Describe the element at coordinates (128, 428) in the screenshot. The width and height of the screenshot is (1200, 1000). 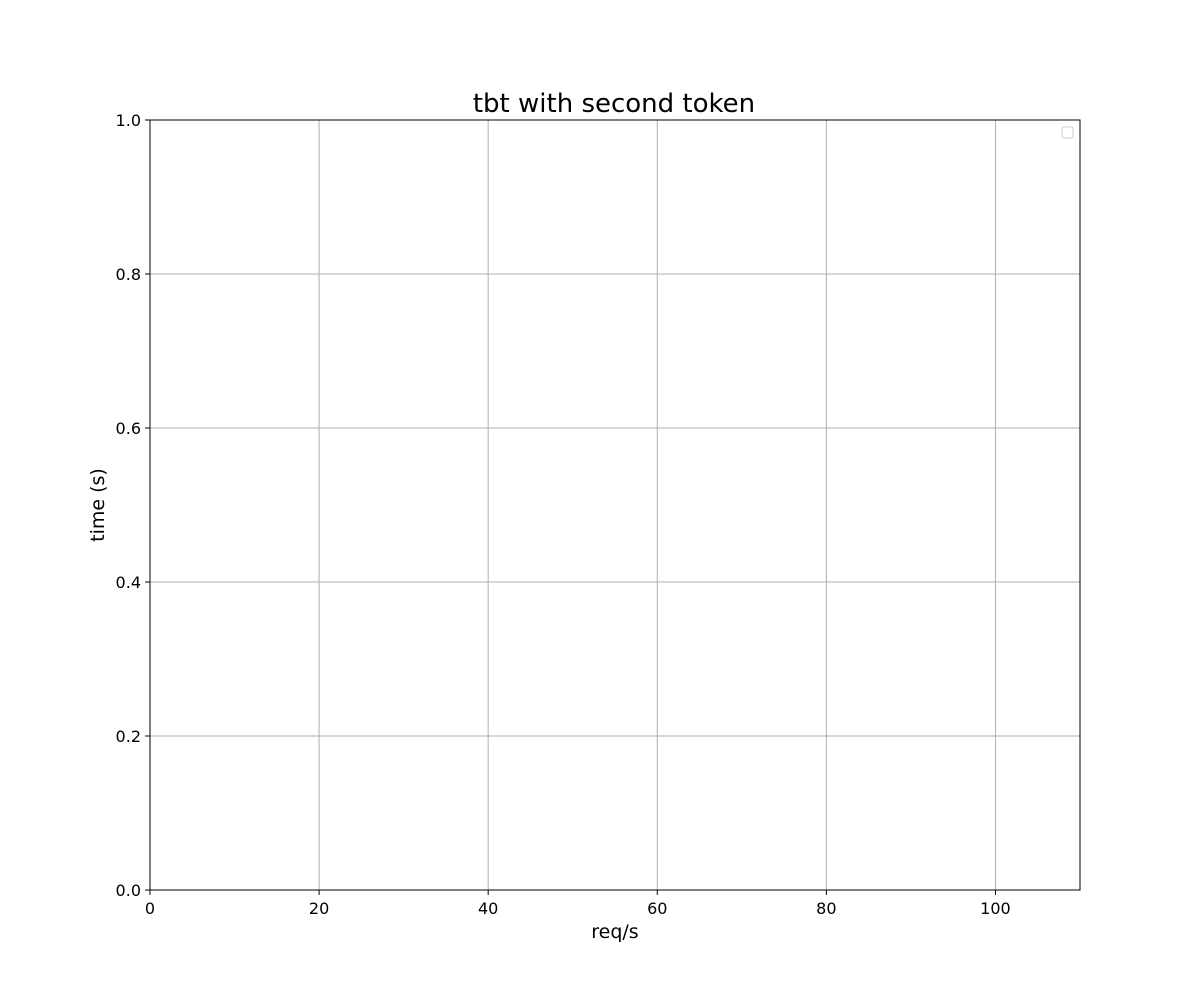
I see `y-tick-label: 0.6` at that location.